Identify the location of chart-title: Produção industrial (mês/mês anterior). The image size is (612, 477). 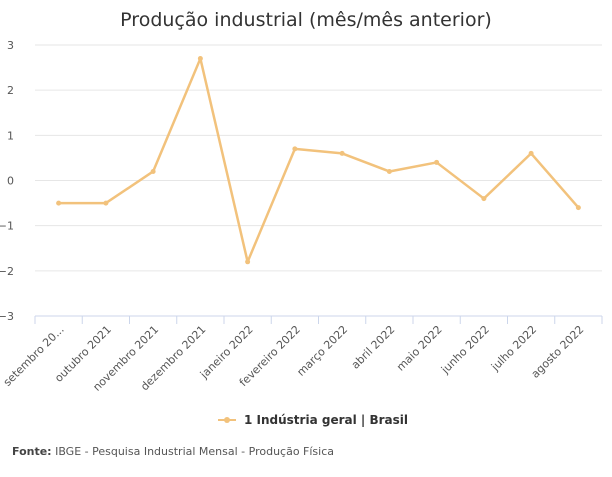
(306, 20).